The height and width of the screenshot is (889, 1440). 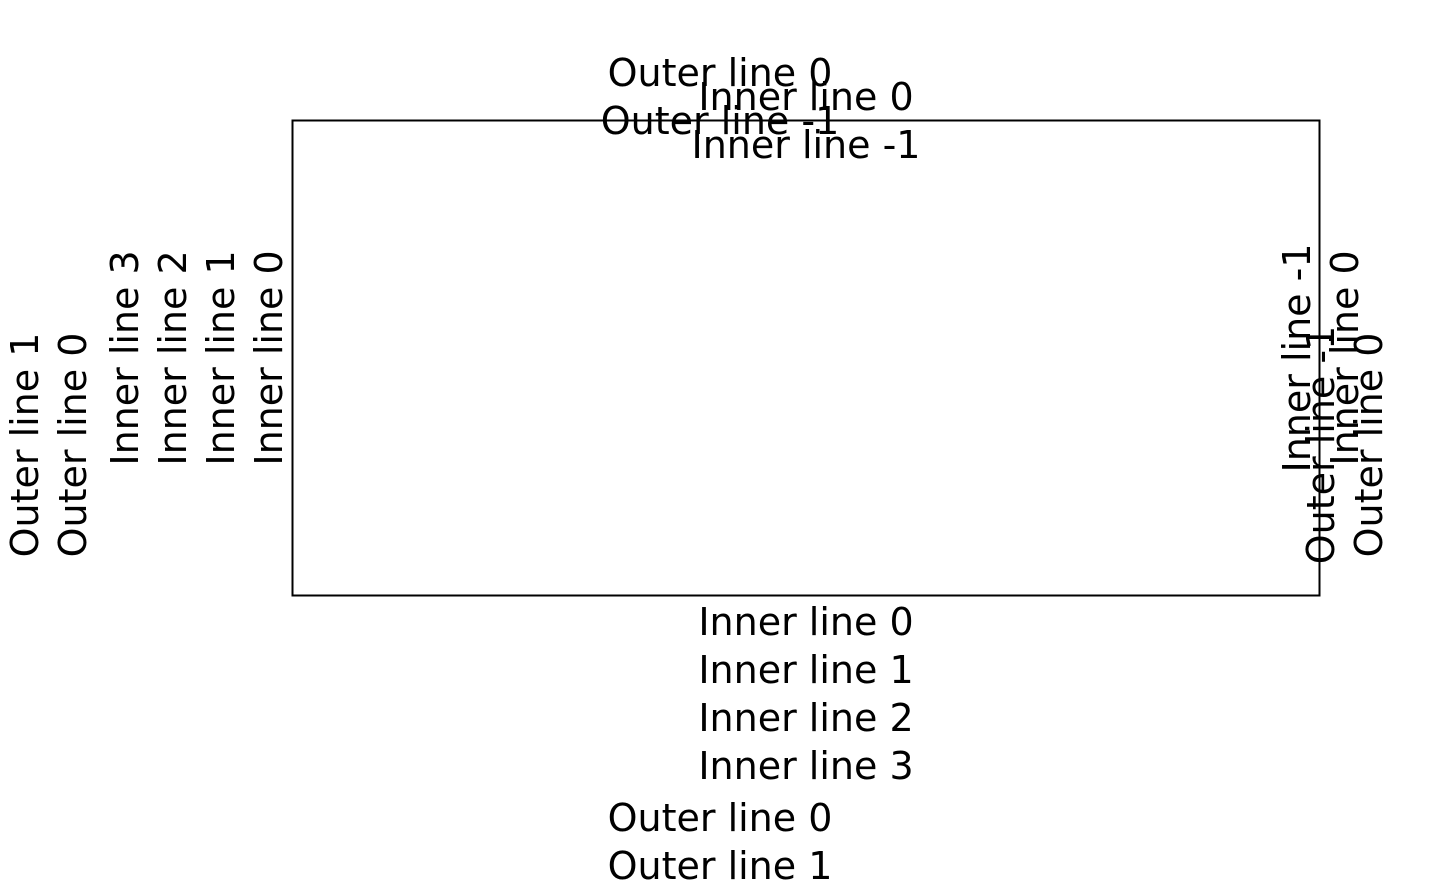 What do you see at coordinates (125, 357) in the screenshot?
I see `left-inner-line-3: Inner line 3` at bounding box center [125, 357].